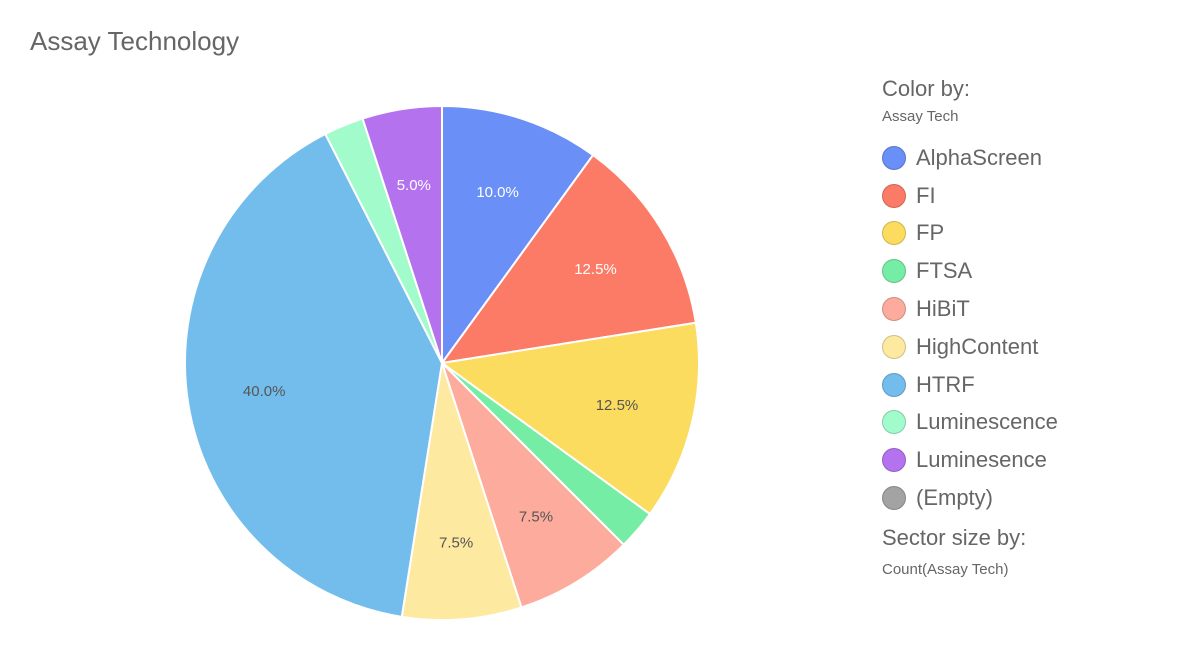  Describe the element at coordinates (920, 116) in the screenshot. I see `color-by-value: Assay Tech` at that location.